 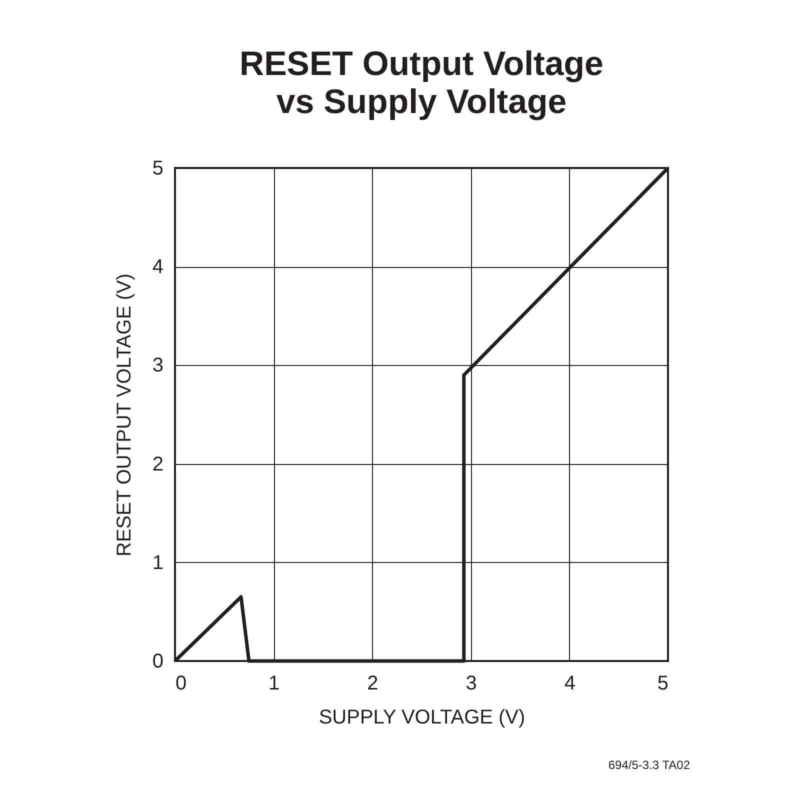 What do you see at coordinates (570, 683) in the screenshot?
I see `x-tick-label: 4` at bounding box center [570, 683].